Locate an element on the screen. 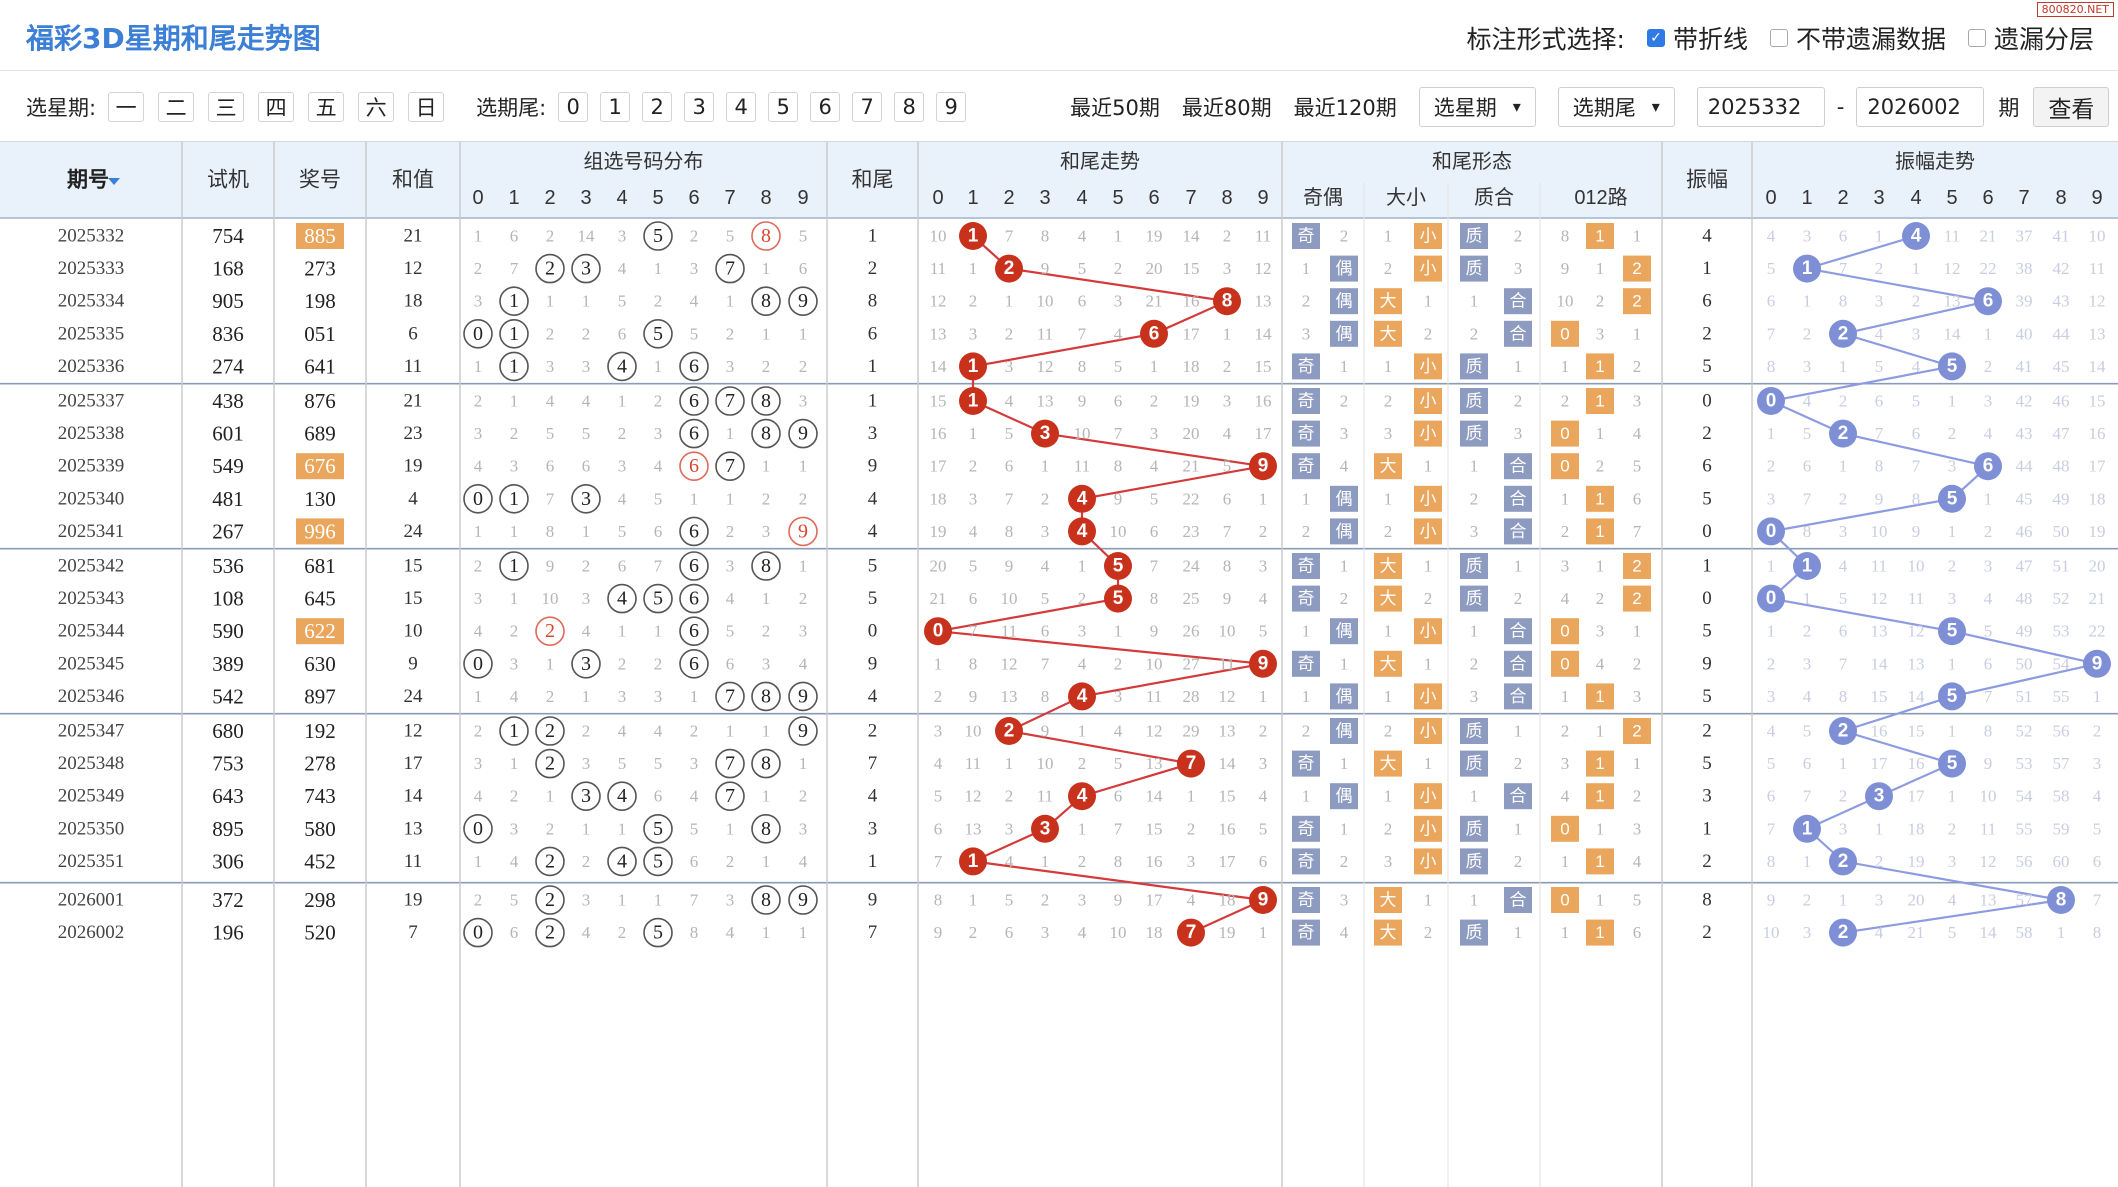 The height and width of the screenshot is (1187, 2118). tail-button-5: 5 is located at coordinates (783, 106).